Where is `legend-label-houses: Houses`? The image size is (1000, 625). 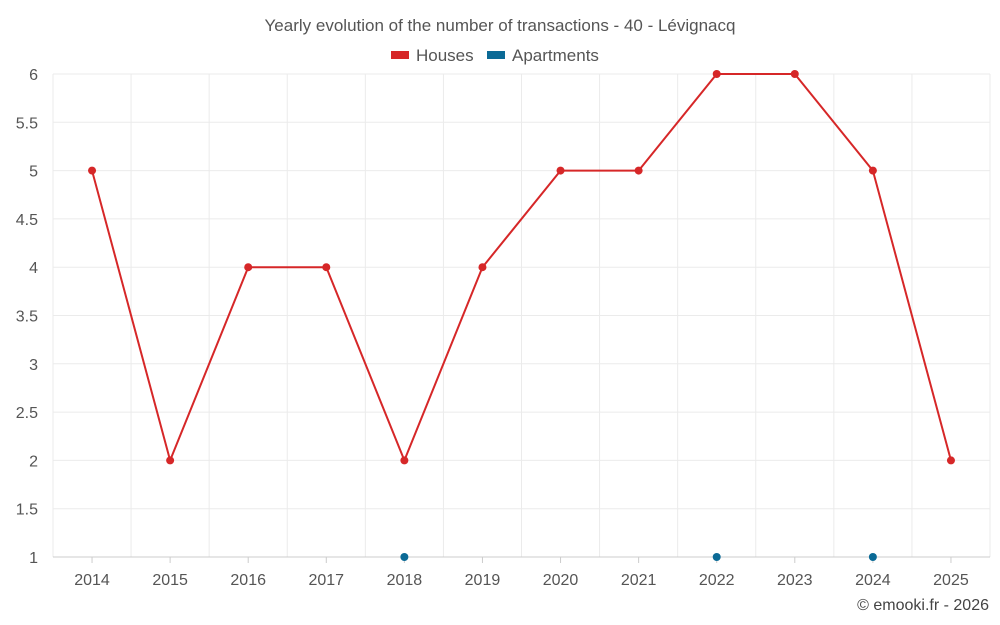 legend-label-houses: Houses is located at coordinates (445, 55).